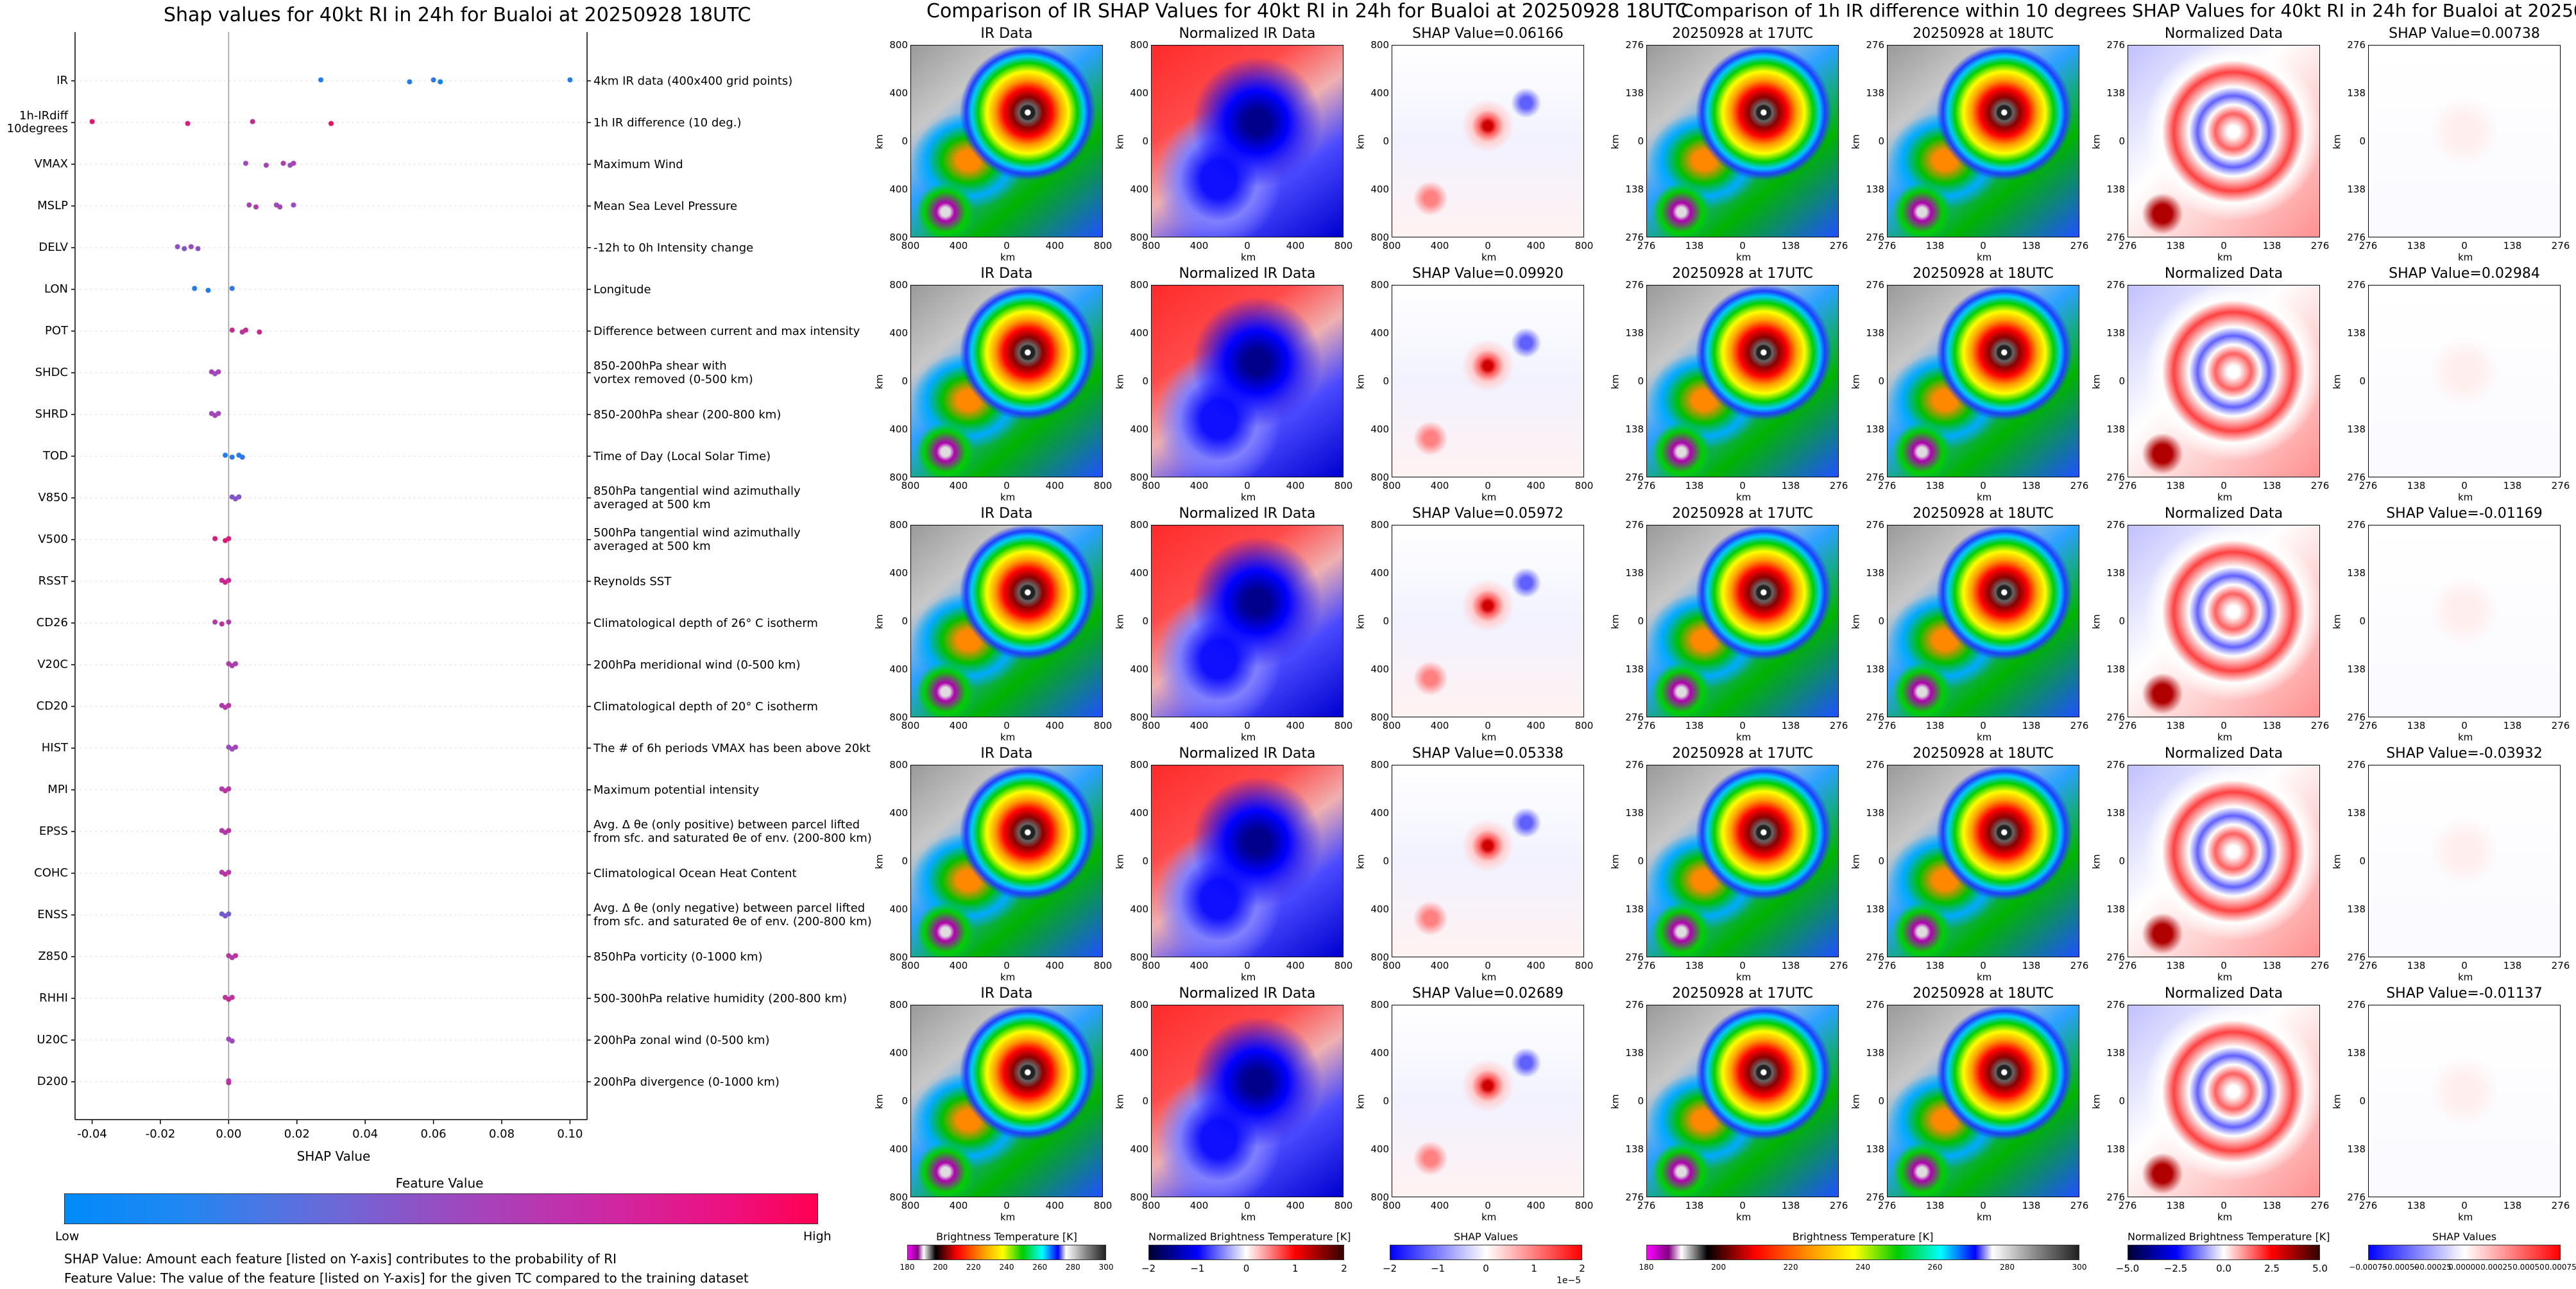 This screenshot has width=2576, height=1289. I want to click on panel-subtitle: SHAP Value=0.09920, so click(1488, 274).